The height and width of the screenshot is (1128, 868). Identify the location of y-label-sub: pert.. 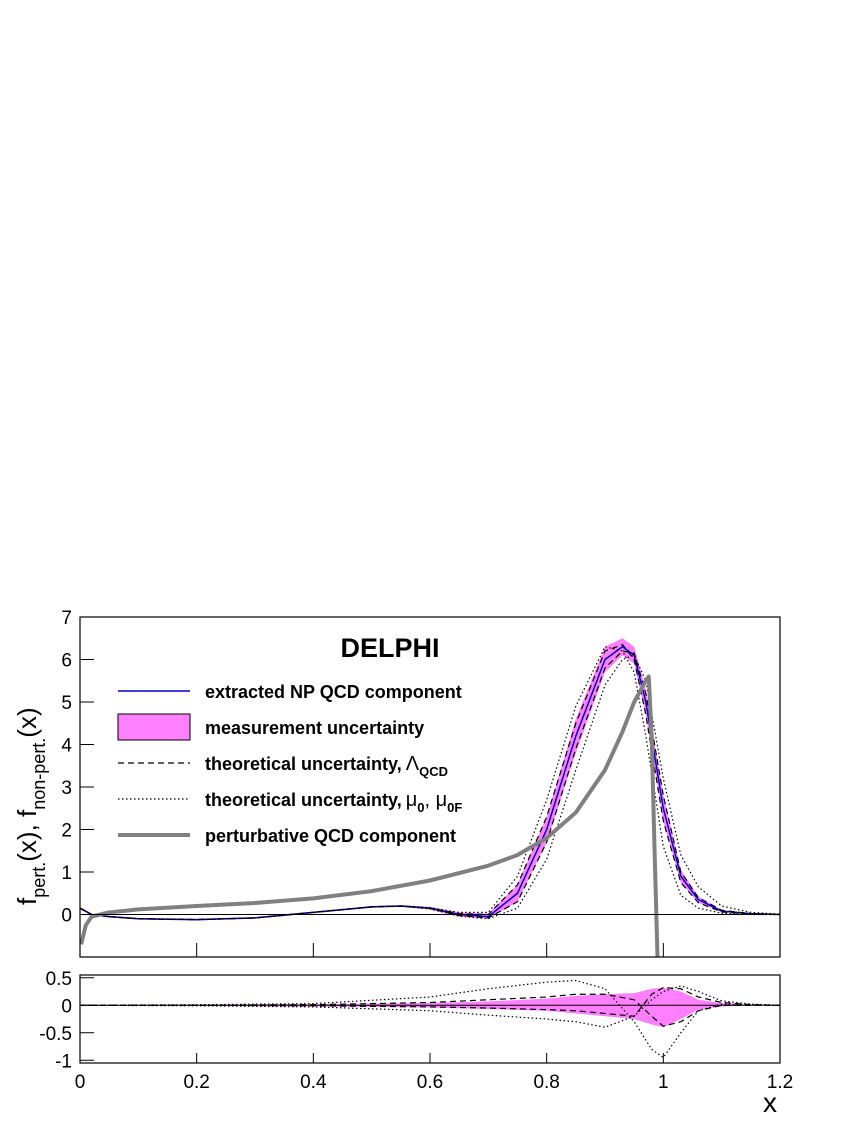
(39, 880).